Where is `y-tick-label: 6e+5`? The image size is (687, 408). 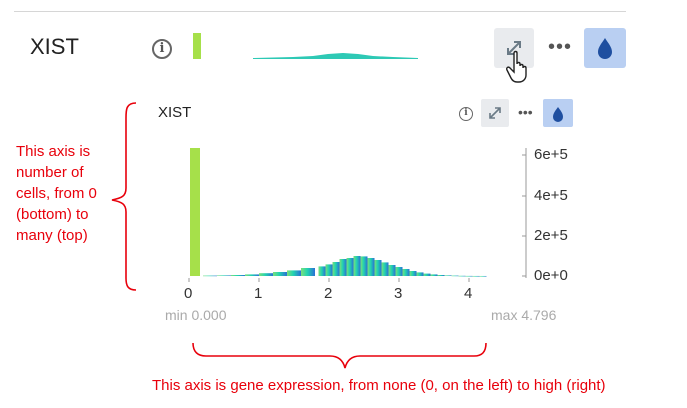
y-tick-label: 6e+5 is located at coordinates (551, 154).